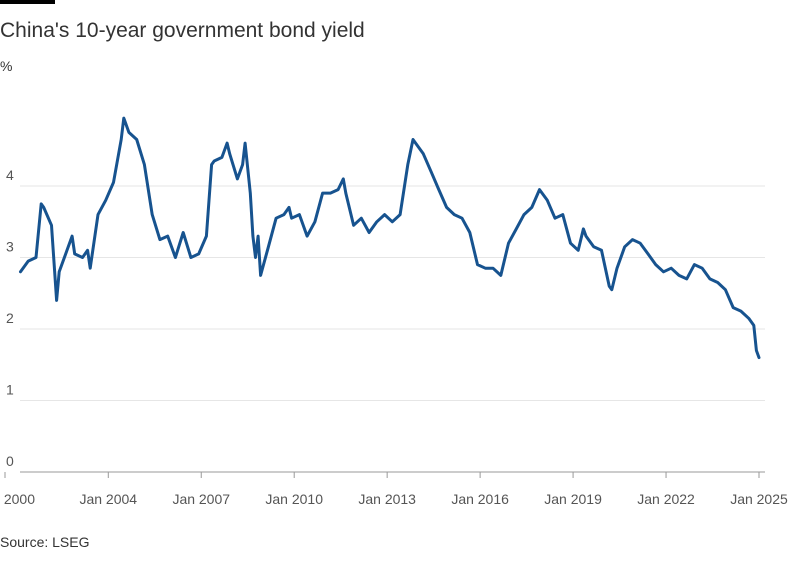 This screenshot has width=800, height=571. I want to click on y-tick-label: 2, so click(10, 318).